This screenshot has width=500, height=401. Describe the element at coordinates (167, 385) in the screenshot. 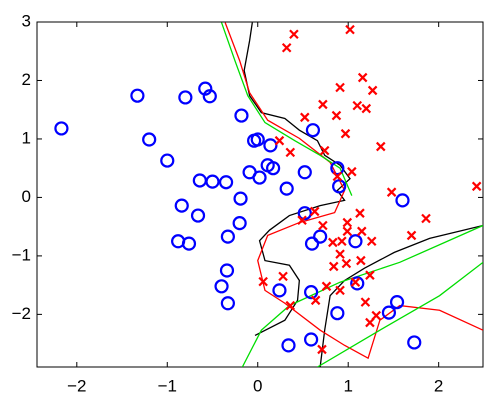

I see `x-tick-label: −1` at that location.